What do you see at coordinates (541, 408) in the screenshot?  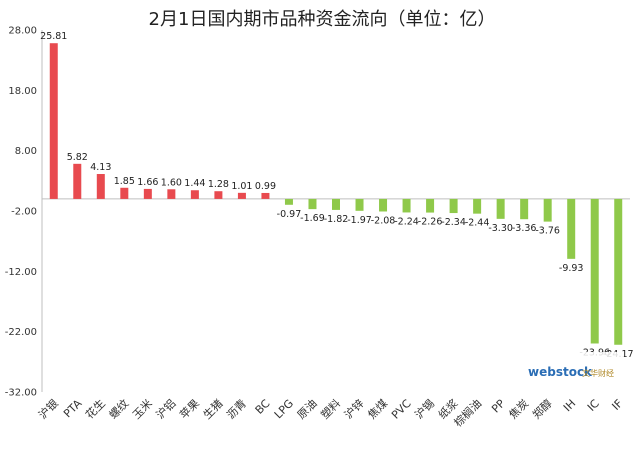 I see `x-tick-label: 郑醇` at bounding box center [541, 408].